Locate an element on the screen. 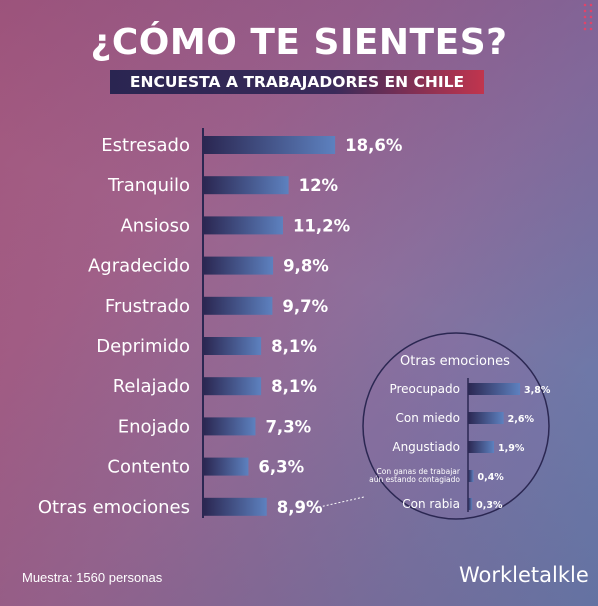 The height and width of the screenshot is (606, 598). inset-bar-angustiado is located at coordinates (481, 447).